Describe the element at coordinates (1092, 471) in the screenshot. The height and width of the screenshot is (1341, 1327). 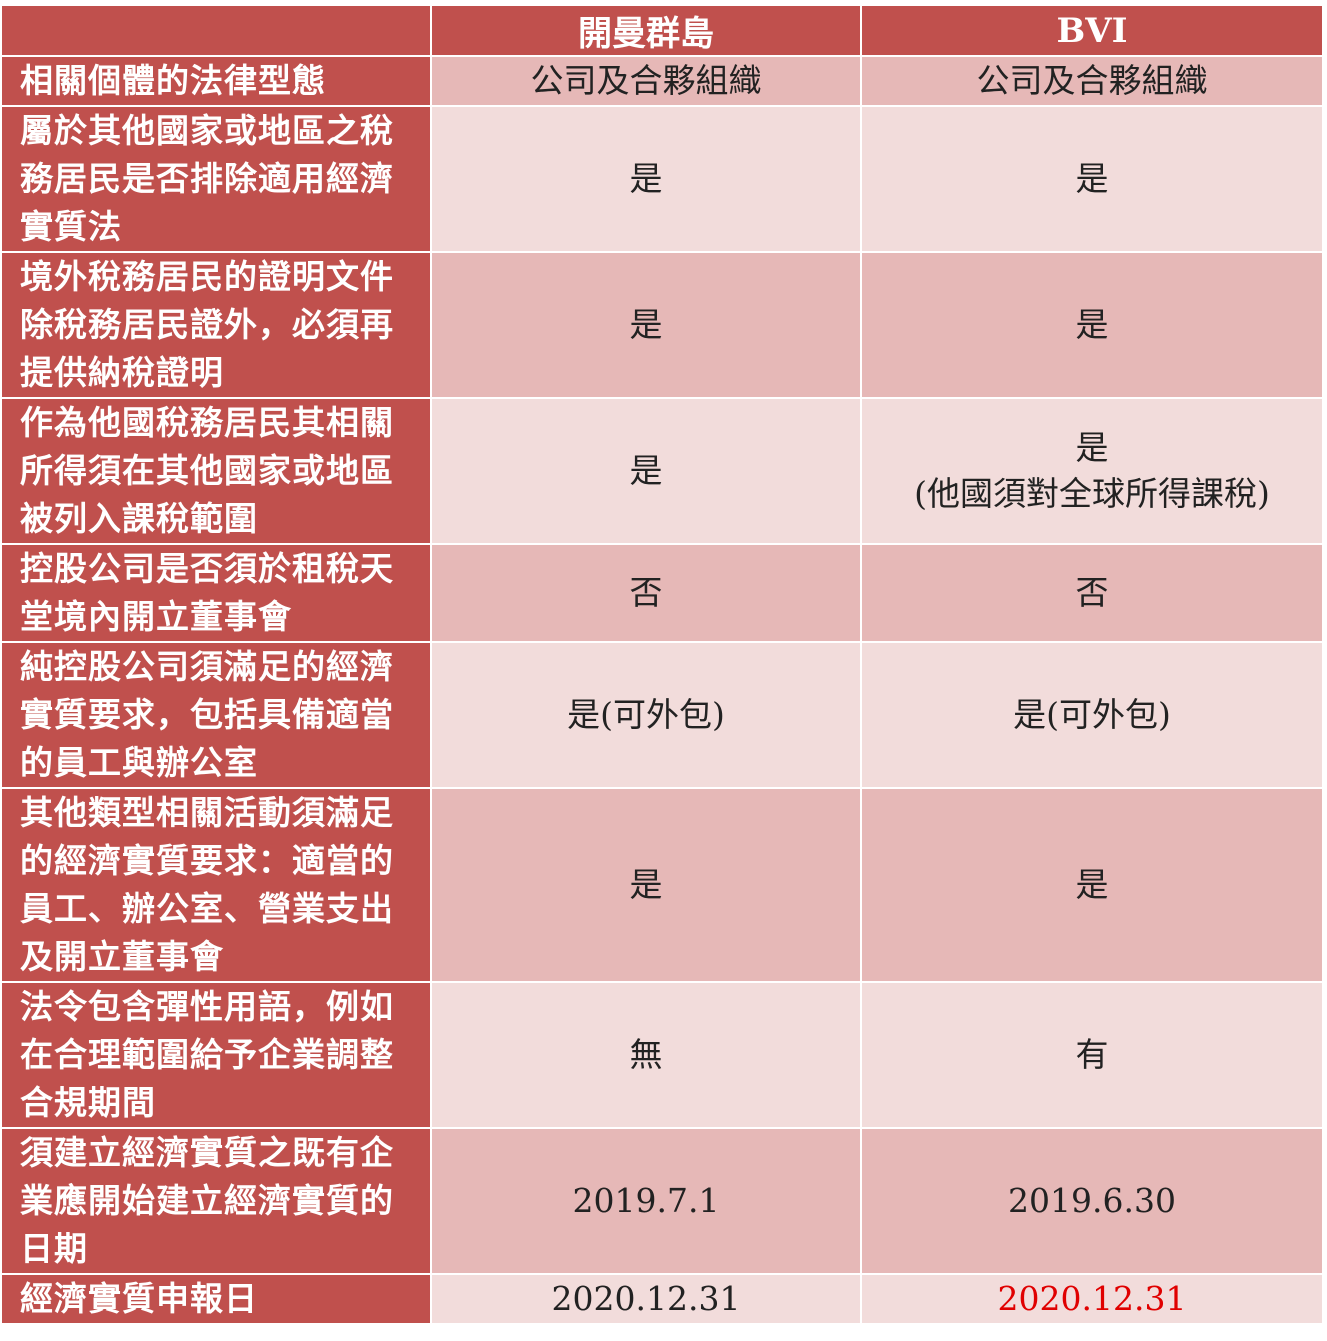
I see `cell: 是 (他國須對全球所得課稅)` at that location.